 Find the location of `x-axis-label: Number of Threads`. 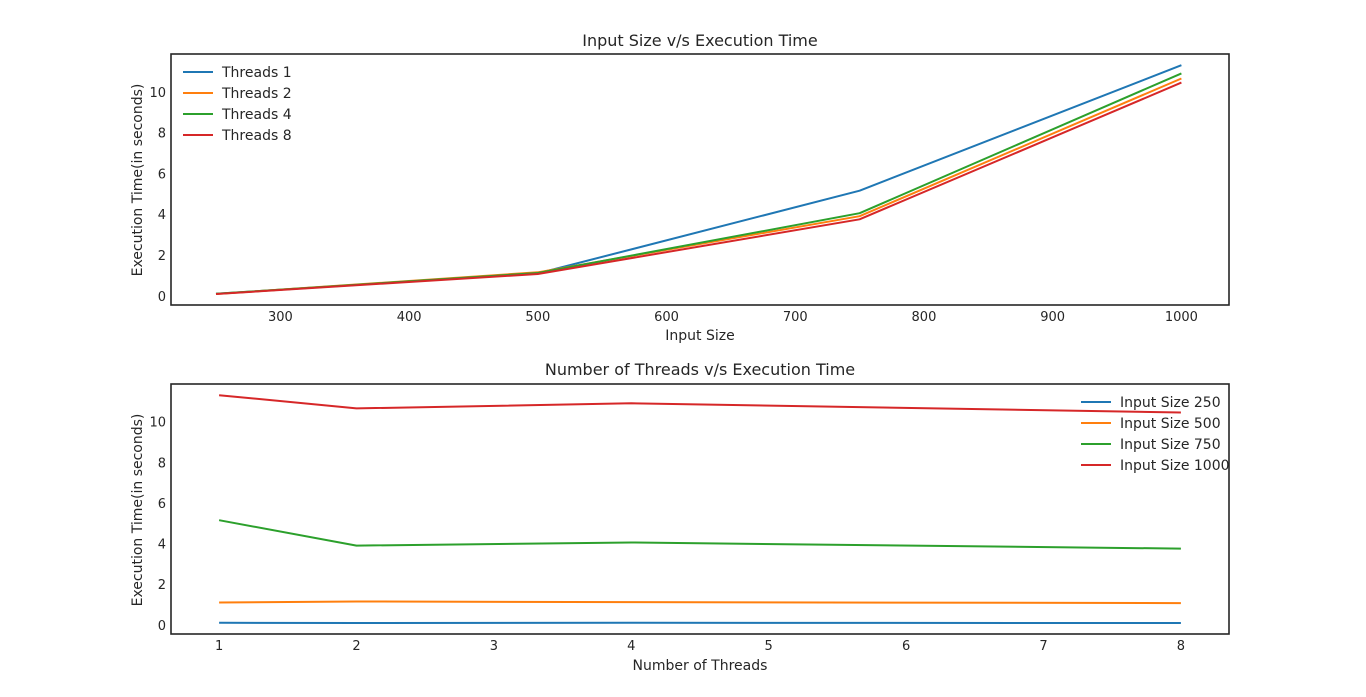

x-axis-label: Number of Threads is located at coordinates (700, 666).